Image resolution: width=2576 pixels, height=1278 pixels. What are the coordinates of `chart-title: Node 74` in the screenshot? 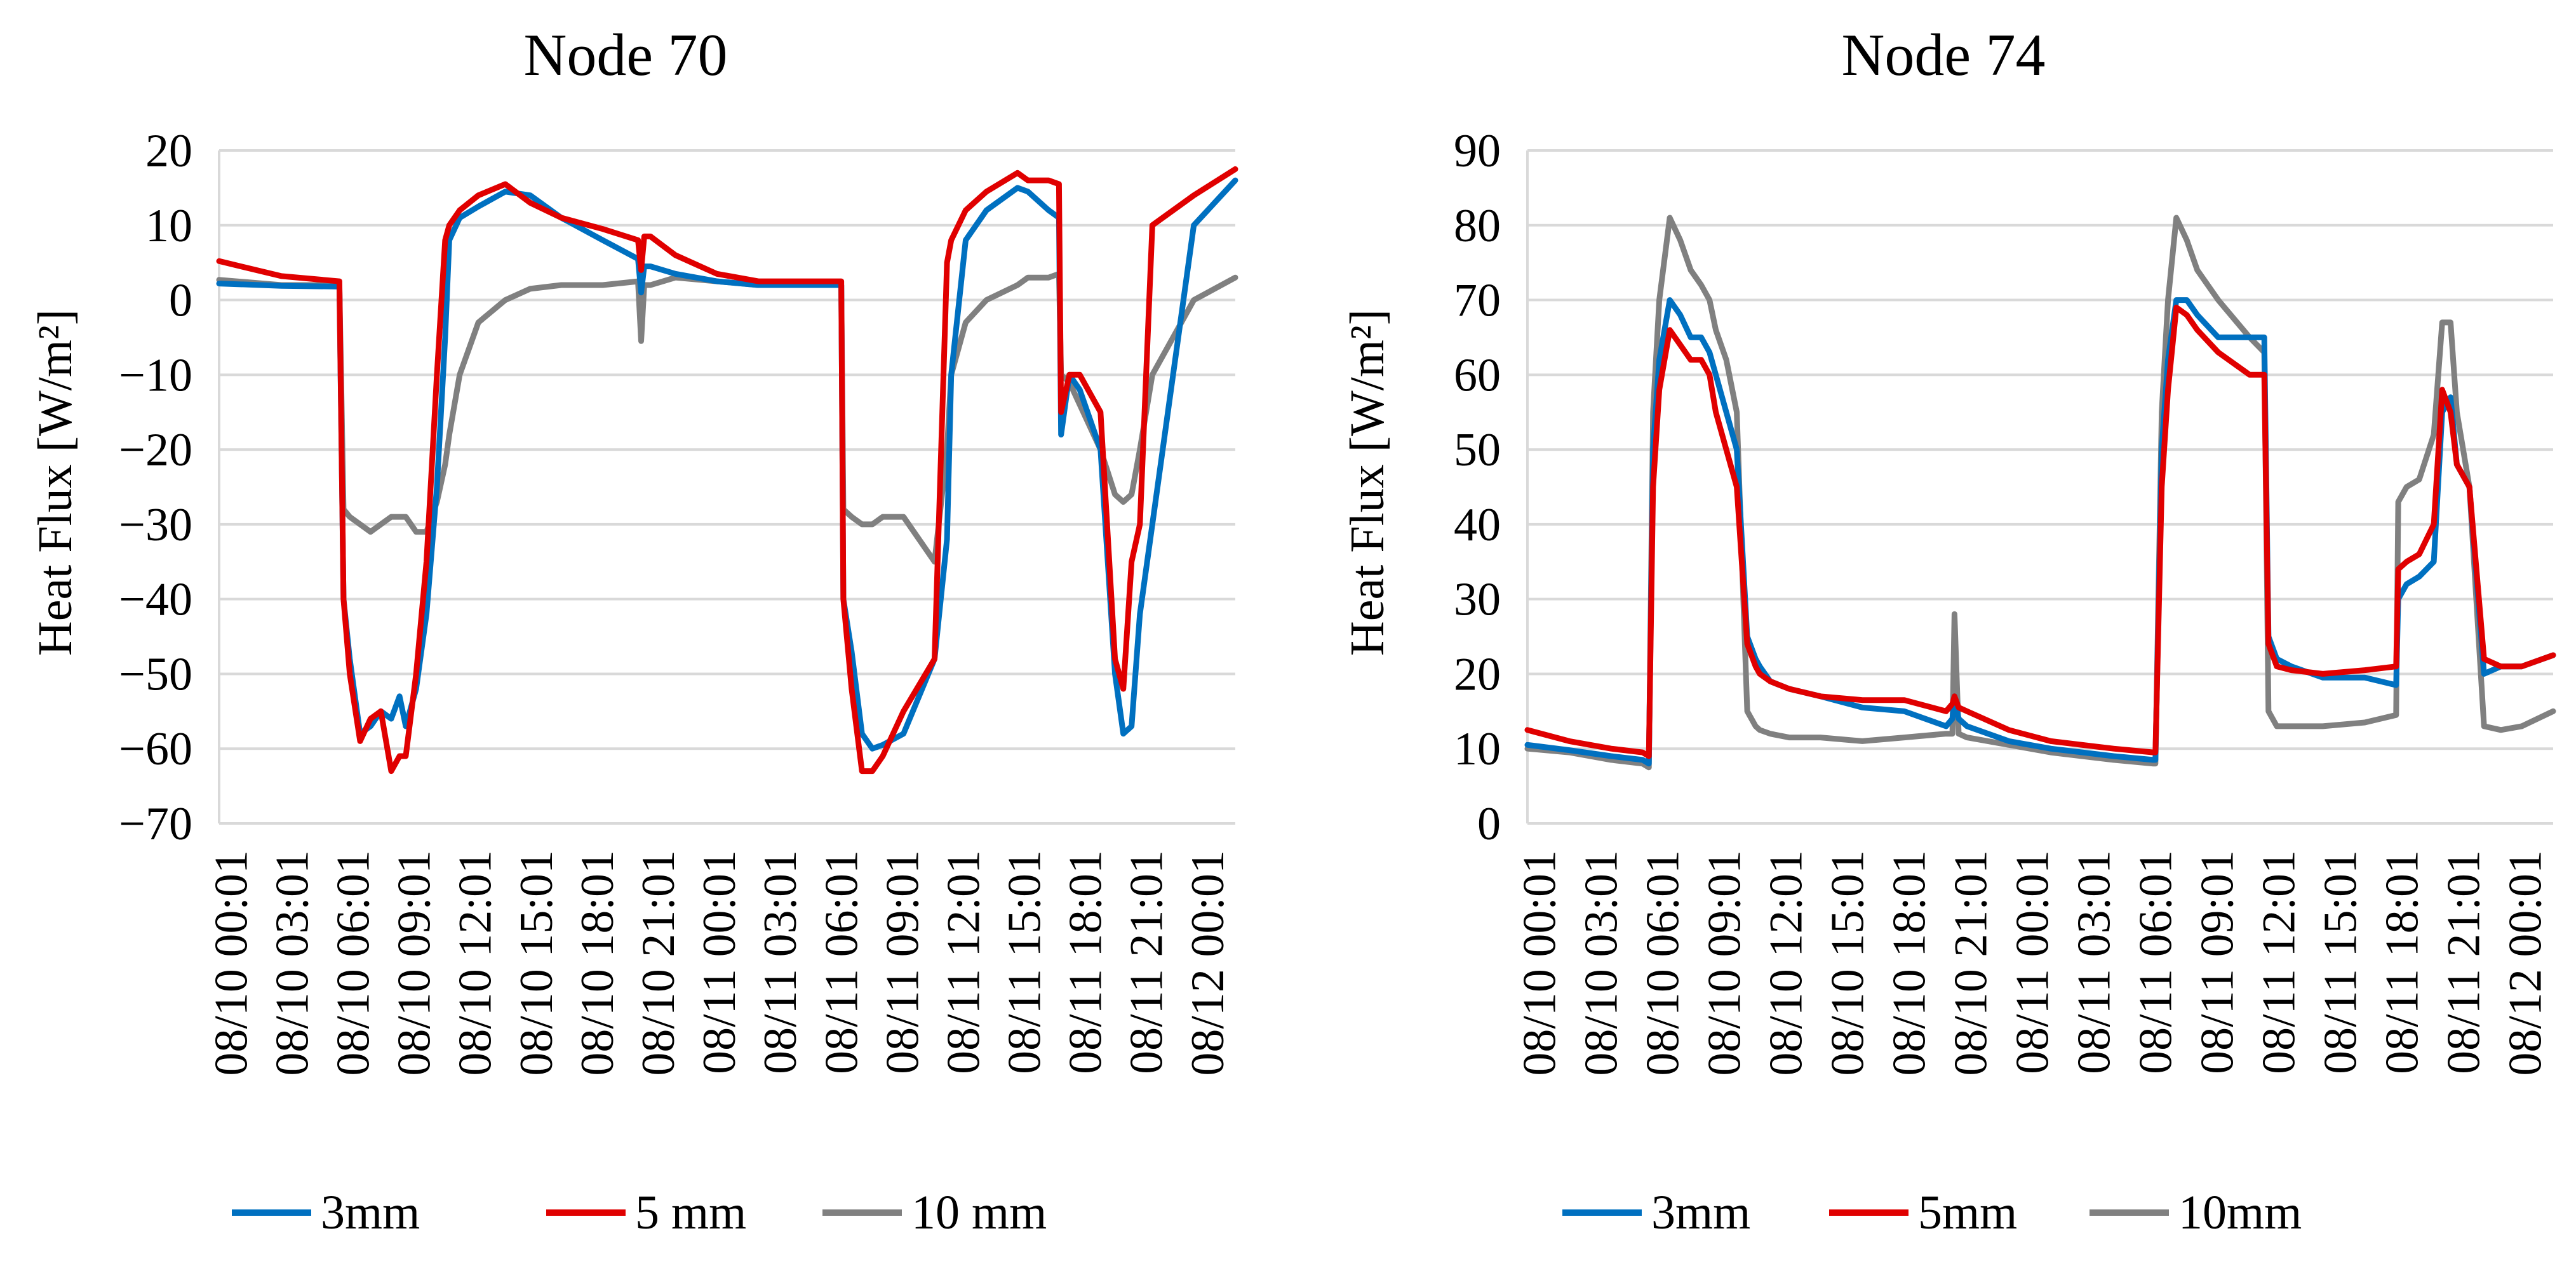 It's located at (1943, 55).